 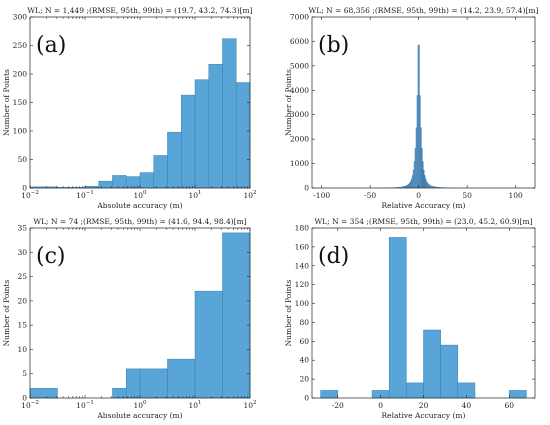 I want to click on x-tick-label: 60, so click(x=509, y=405).